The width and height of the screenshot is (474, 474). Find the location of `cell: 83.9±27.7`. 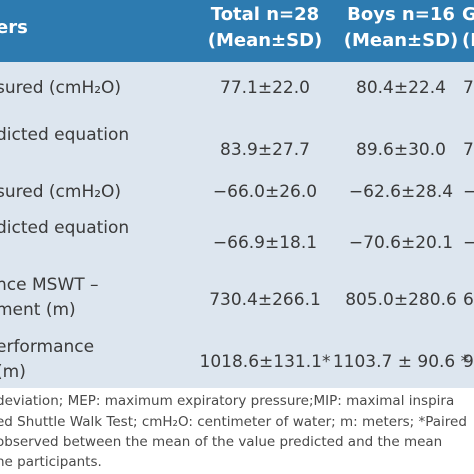

cell: 83.9±27.7 is located at coordinates (265, 150).